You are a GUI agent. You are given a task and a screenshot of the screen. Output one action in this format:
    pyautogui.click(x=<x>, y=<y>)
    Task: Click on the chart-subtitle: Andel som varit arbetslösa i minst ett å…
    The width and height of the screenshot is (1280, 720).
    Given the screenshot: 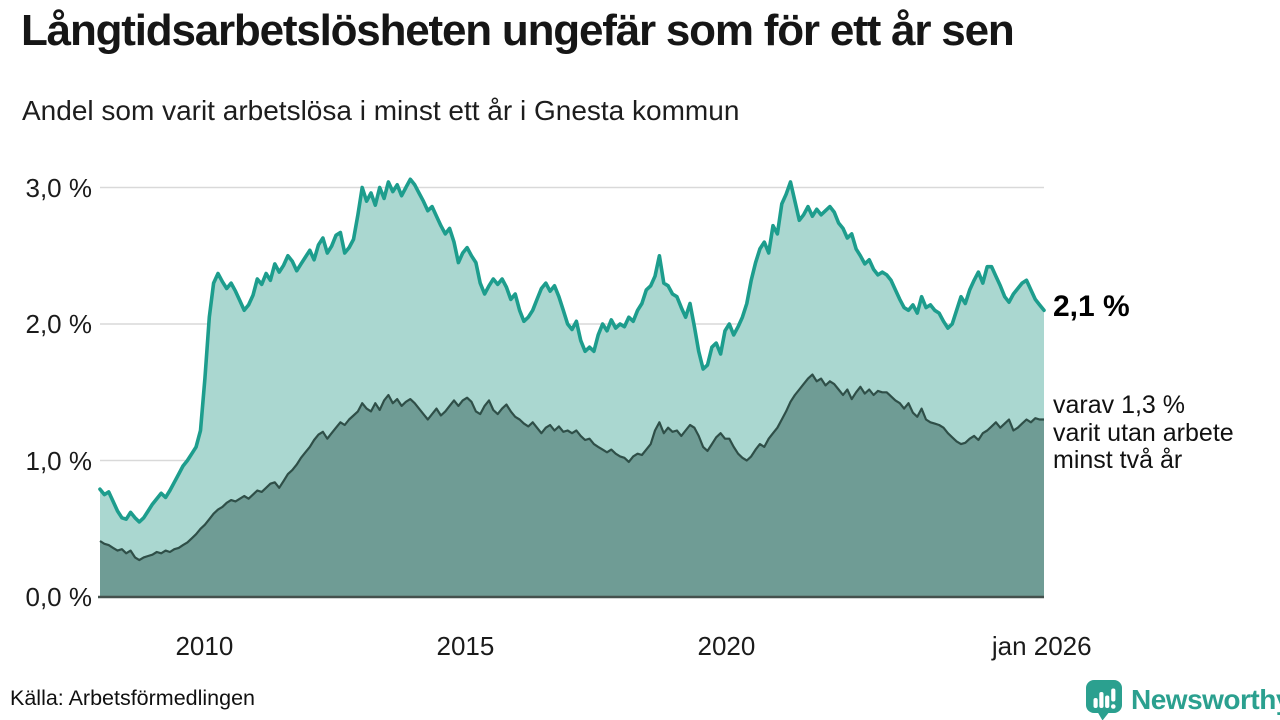 What is the action you would take?
    pyautogui.click(x=381, y=110)
    